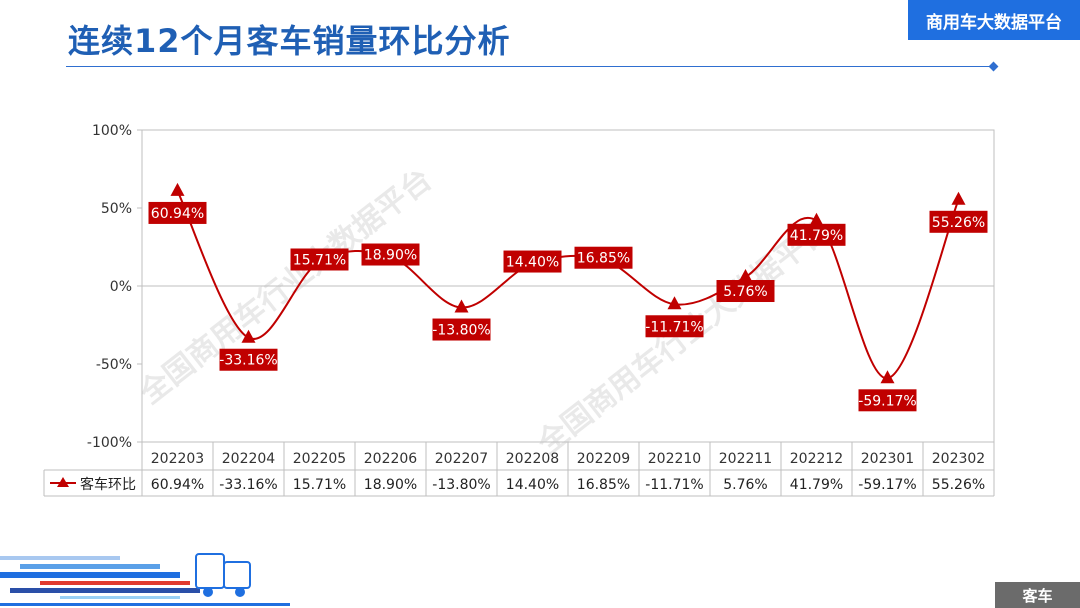 The height and width of the screenshot is (608, 1080). I want to click on table-cell: 15.71%, so click(319, 485).